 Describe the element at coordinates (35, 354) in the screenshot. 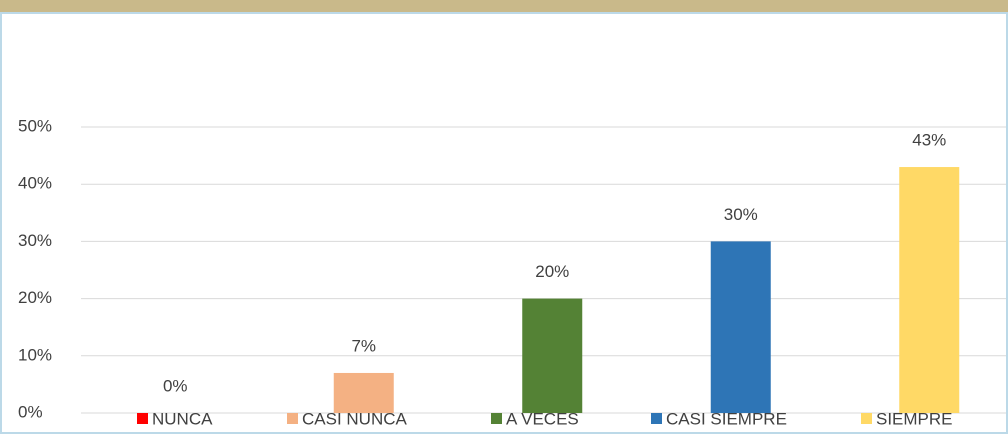

I see `y-tick-label: 10%` at that location.